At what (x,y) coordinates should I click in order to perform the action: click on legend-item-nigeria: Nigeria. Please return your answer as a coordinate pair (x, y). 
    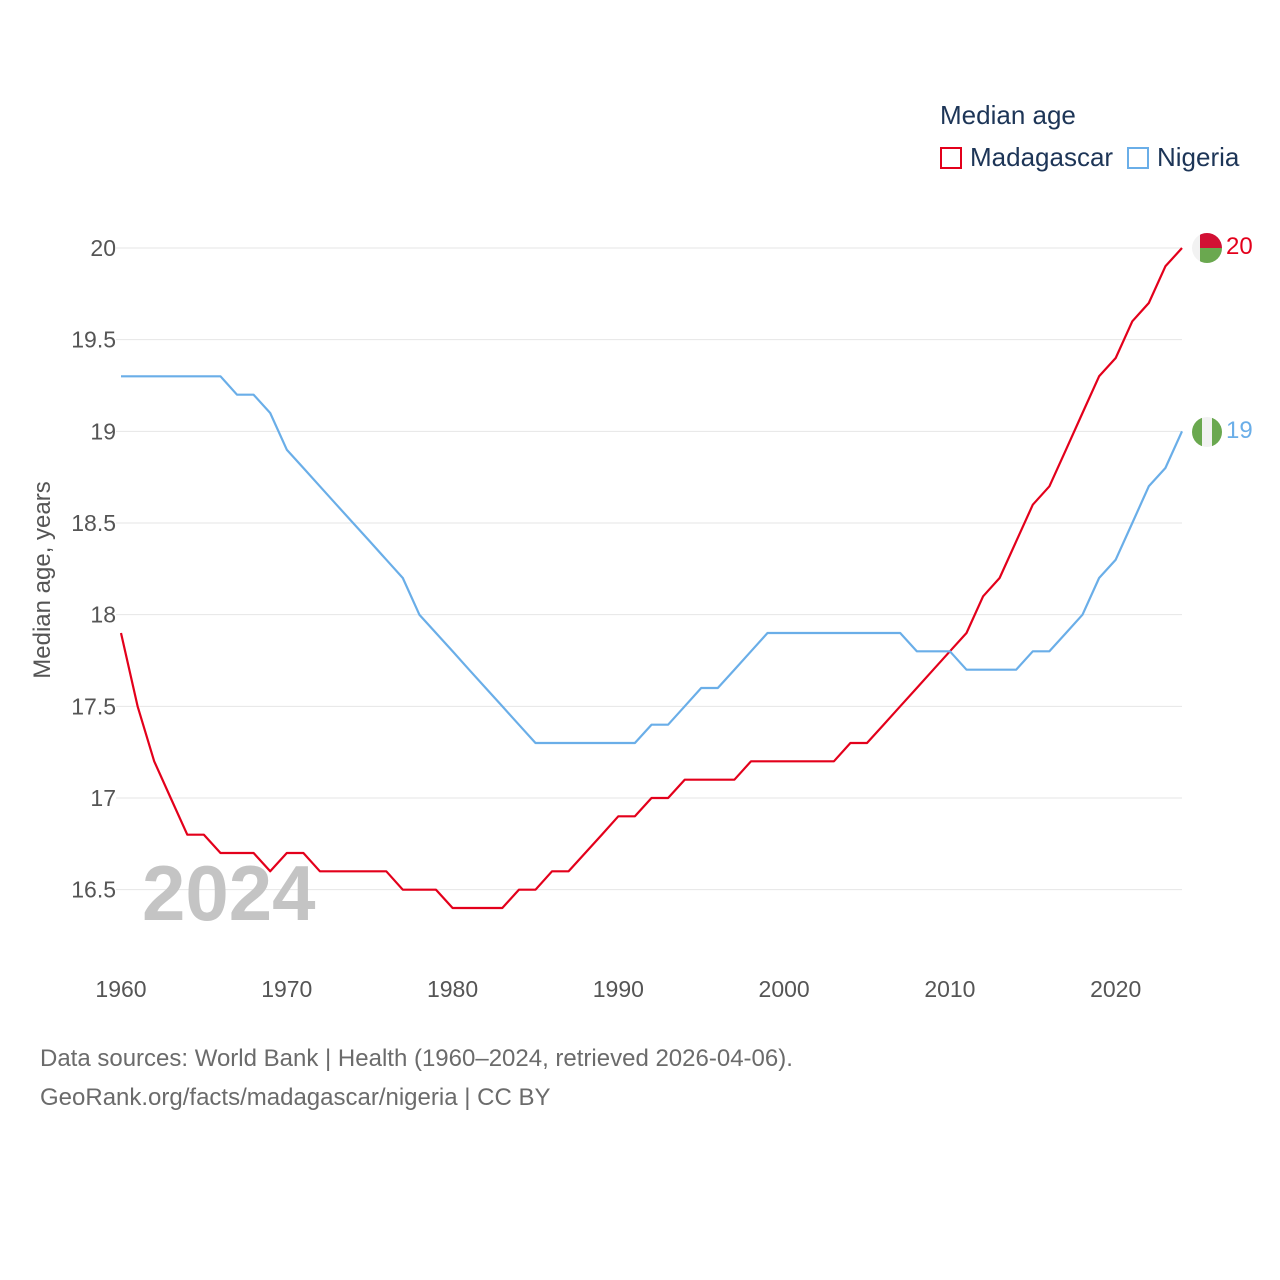
    Looking at the image, I should click on (1183, 157).